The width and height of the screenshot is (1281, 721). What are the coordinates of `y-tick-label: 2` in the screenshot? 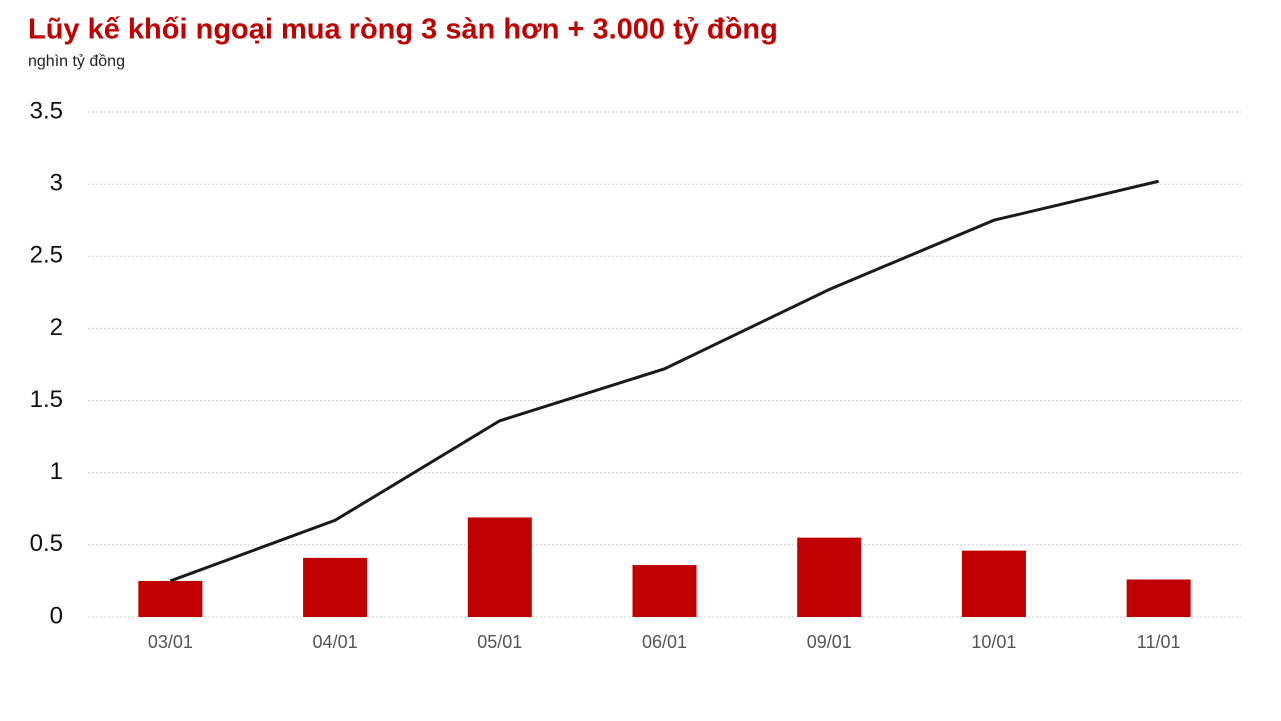 It's located at (56, 327).